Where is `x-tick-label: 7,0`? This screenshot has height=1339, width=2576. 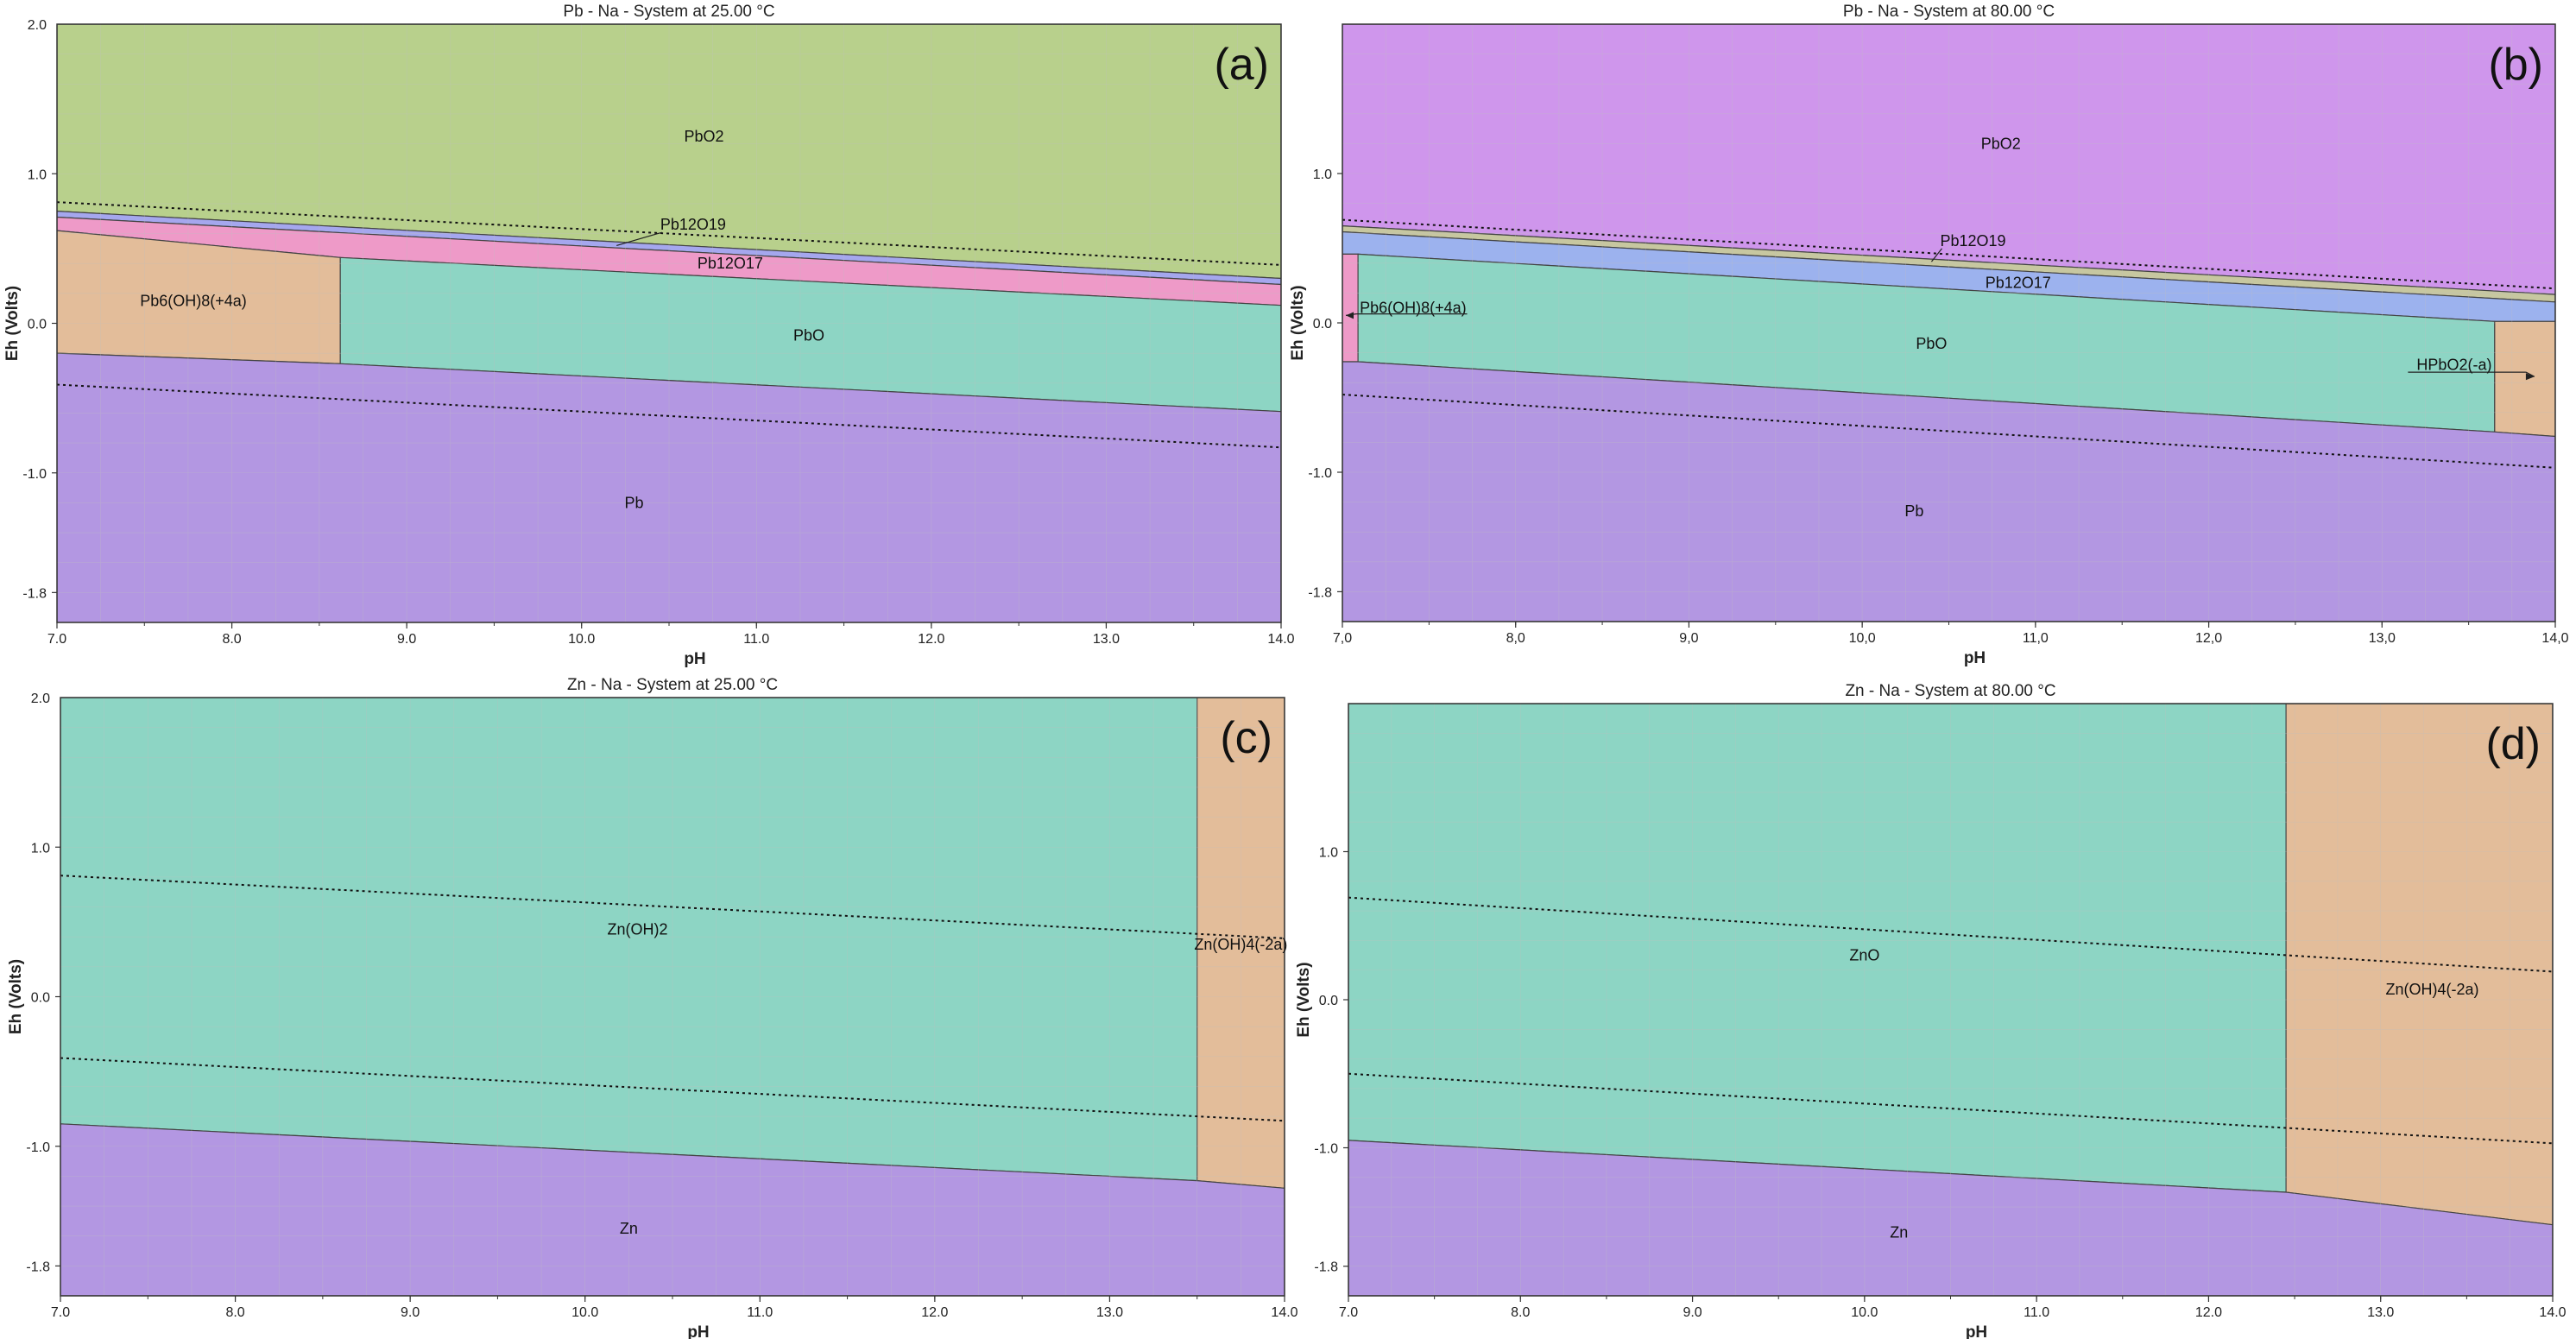 x-tick-label: 7,0 is located at coordinates (1342, 638).